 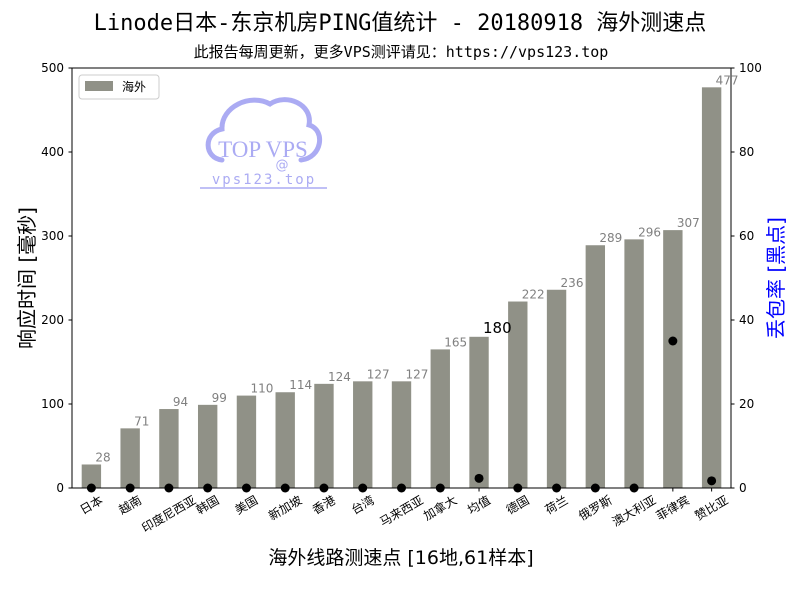 What do you see at coordinates (264, 130) in the screenshot?
I see `watermark-cloud-icon` at bounding box center [264, 130].